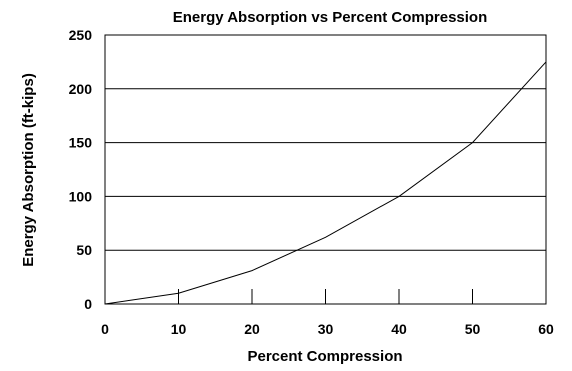 The image size is (572, 371). What do you see at coordinates (330, 17) in the screenshot?
I see `chart-title: Energy Absorption vs Percent Compression` at bounding box center [330, 17].